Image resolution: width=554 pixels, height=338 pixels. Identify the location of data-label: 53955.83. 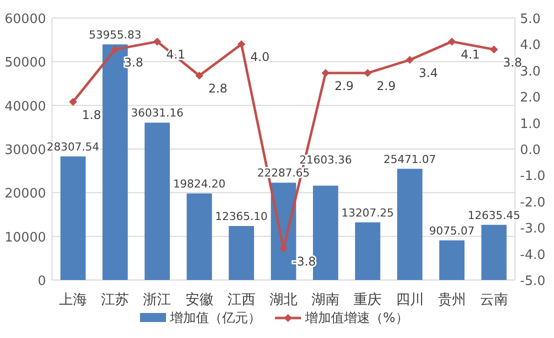
(115, 35).